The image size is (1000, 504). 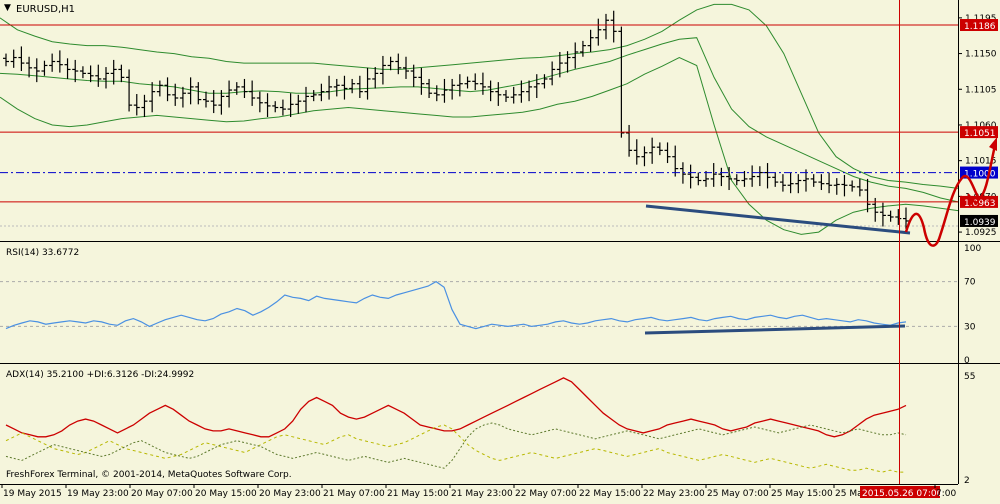 I want to click on price-tick-label: 1.1060, so click(x=981, y=126).